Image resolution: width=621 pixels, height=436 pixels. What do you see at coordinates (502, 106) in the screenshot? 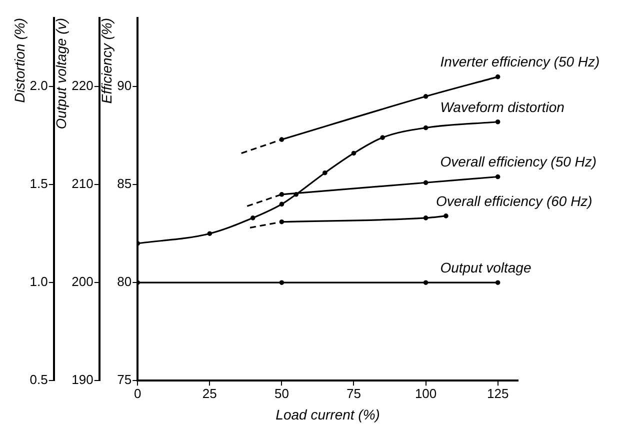
I see `series-label: Waveform distortion` at bounding box center [502, 106].